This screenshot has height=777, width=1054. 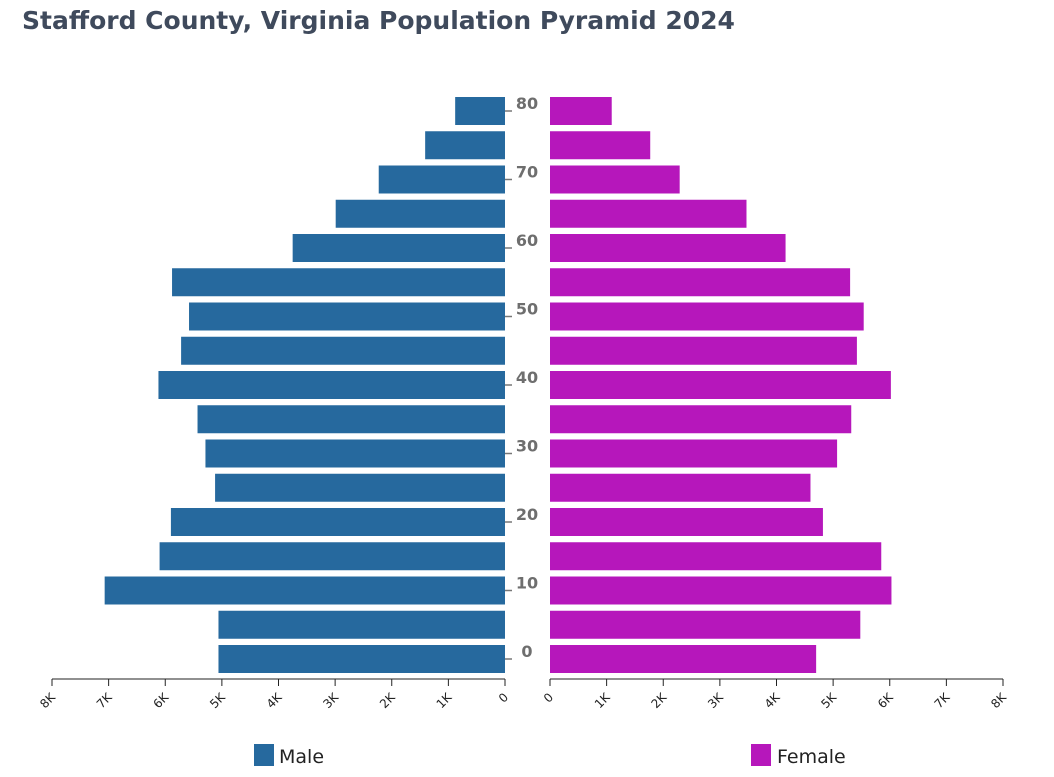 What do you see at coordinates (773, 700) in the screenshot?
I see `x-tick-label-female-4K: 4K` at bounding box center [773, 700].